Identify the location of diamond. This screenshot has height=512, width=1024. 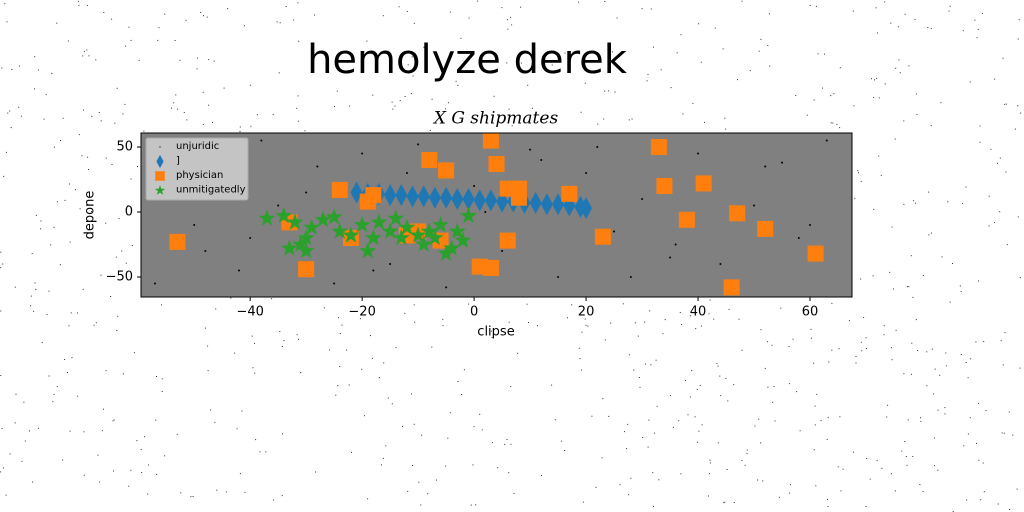
(434, 197).